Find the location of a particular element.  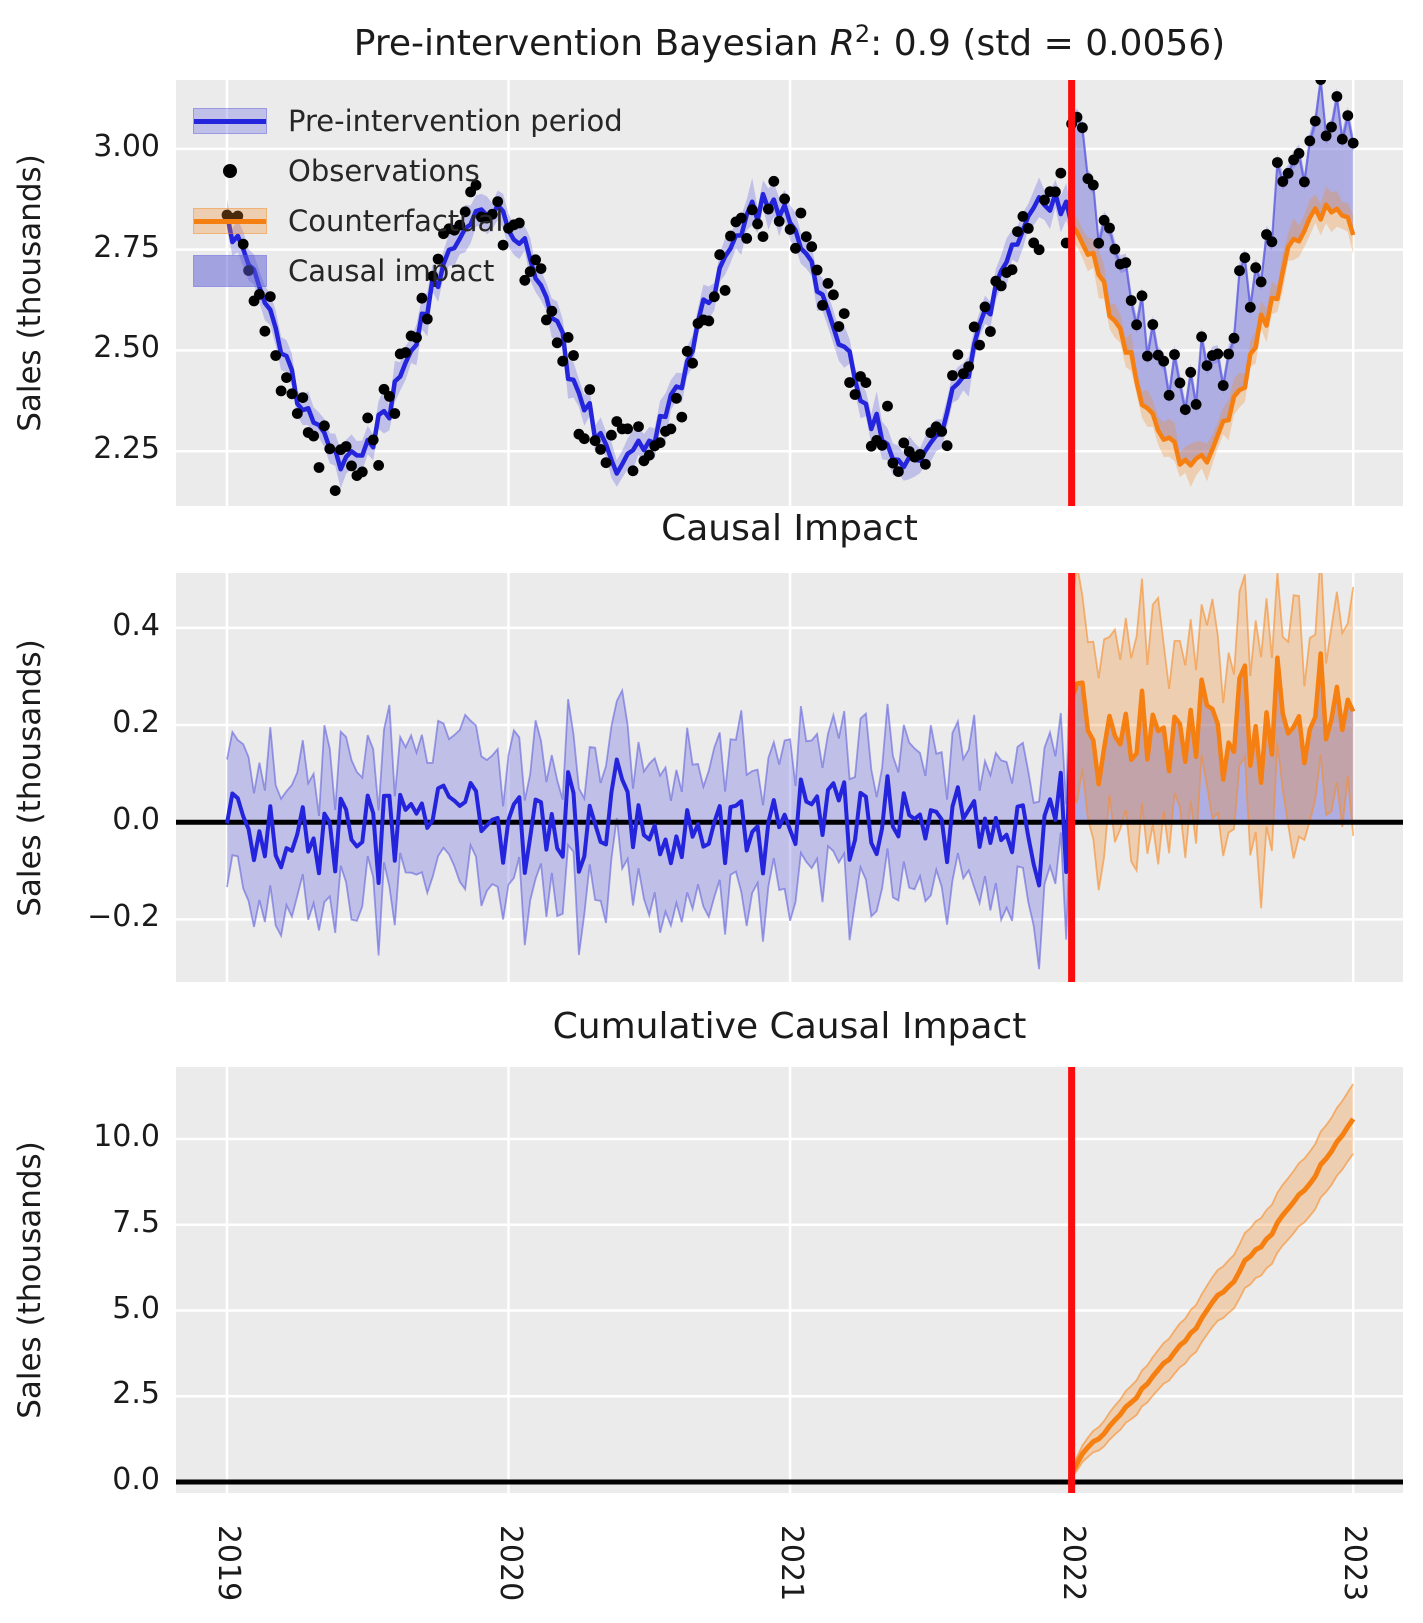

panel-2-ylabel: Sales (thousands) is located at coordinates (30, 777).